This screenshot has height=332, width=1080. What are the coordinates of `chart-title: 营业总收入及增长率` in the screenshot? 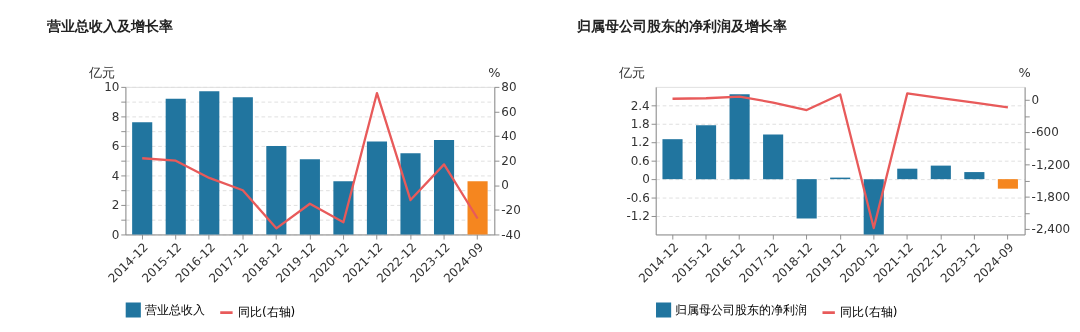 It's located at (110, 25).